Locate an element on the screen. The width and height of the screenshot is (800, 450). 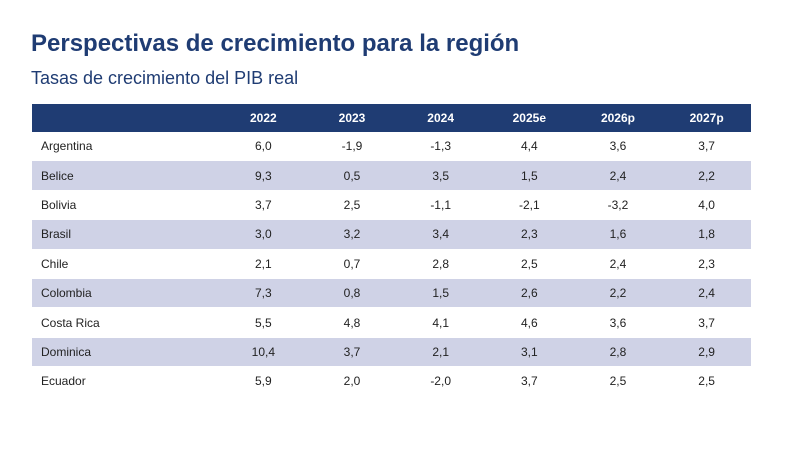
value-cell: 2,0 is located at coordinates (352, 381).